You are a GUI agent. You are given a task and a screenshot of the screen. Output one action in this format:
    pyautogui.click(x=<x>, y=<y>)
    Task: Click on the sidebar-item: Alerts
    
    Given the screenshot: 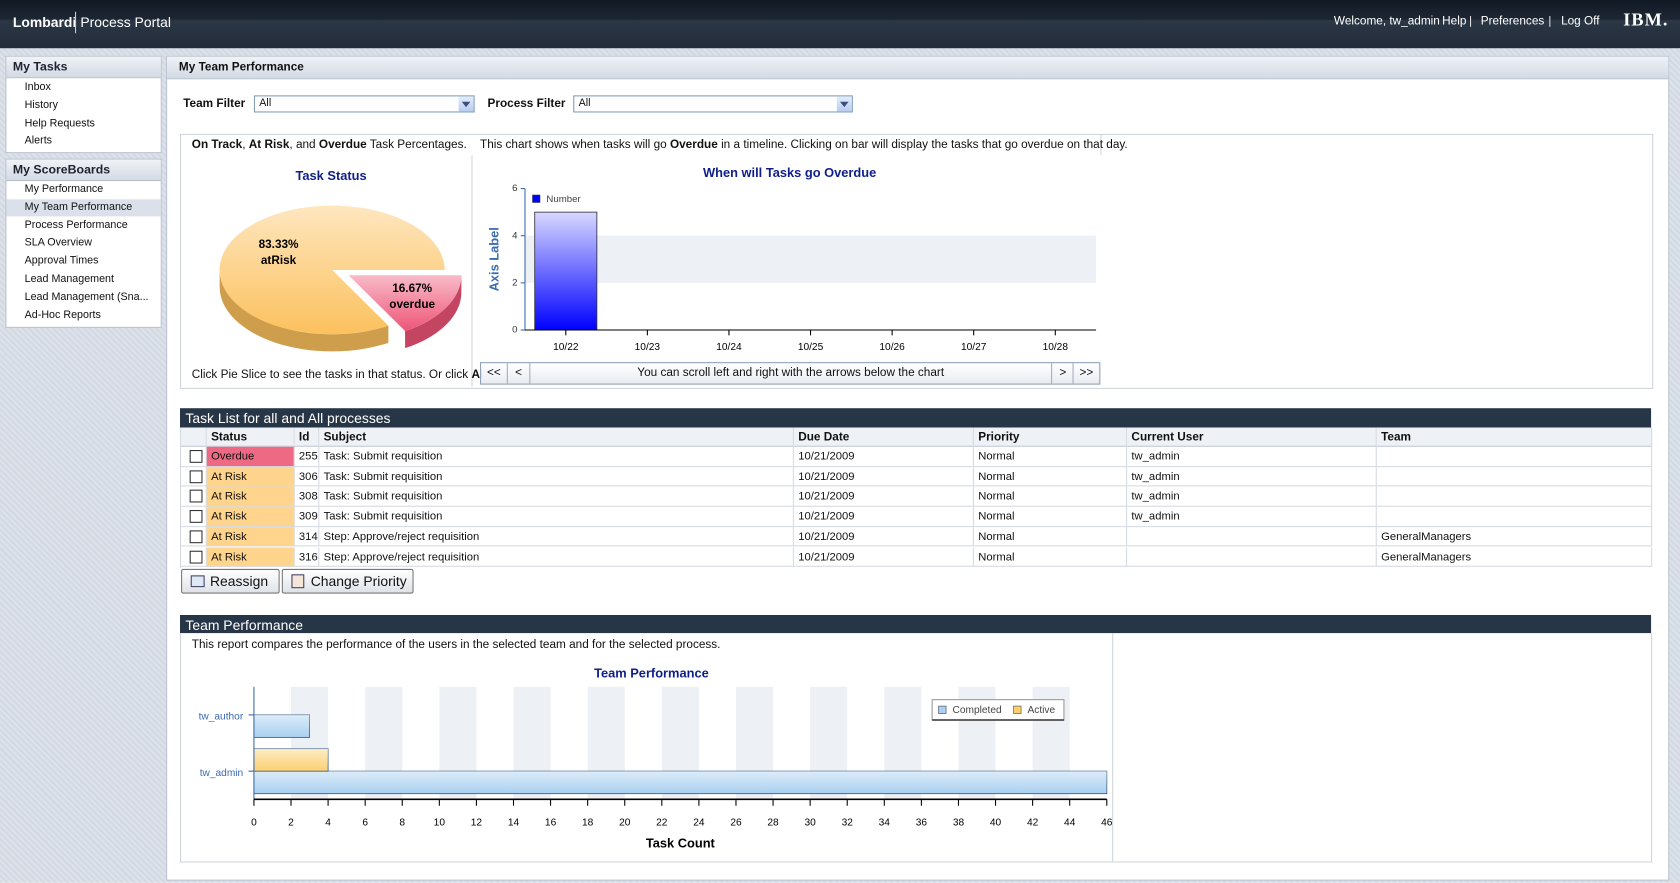 What is the action you would take?
    pyautogui.click(x=83, y=141)
    